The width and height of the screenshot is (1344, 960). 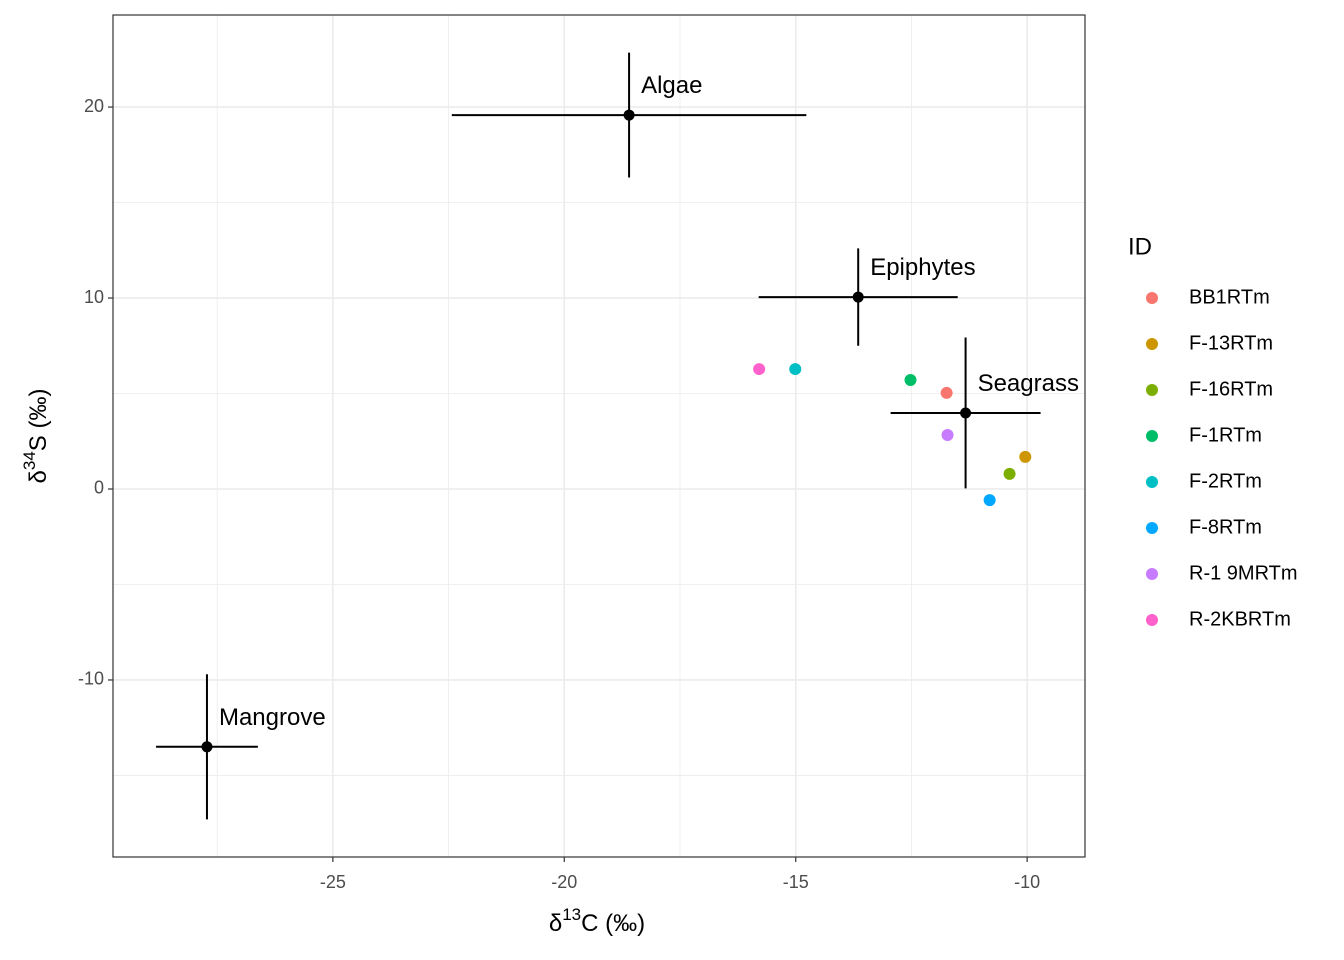 What do you see at coordinates (91, 679) in the screenshot?
I see `y-tick-label: -10` at bounding box center [91, 679].